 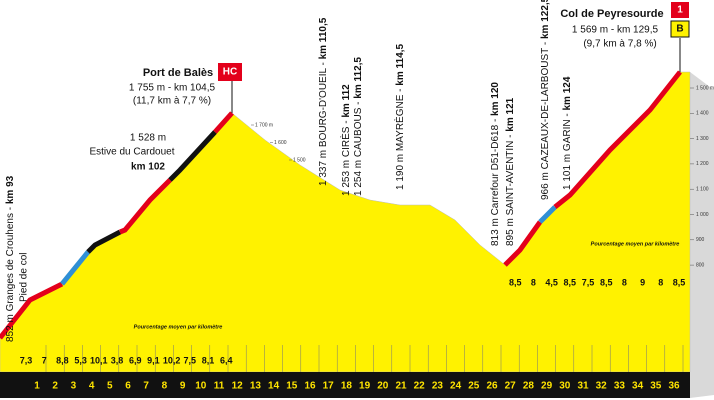 I want to click on km-label: 27, so click(x=511, y=386).